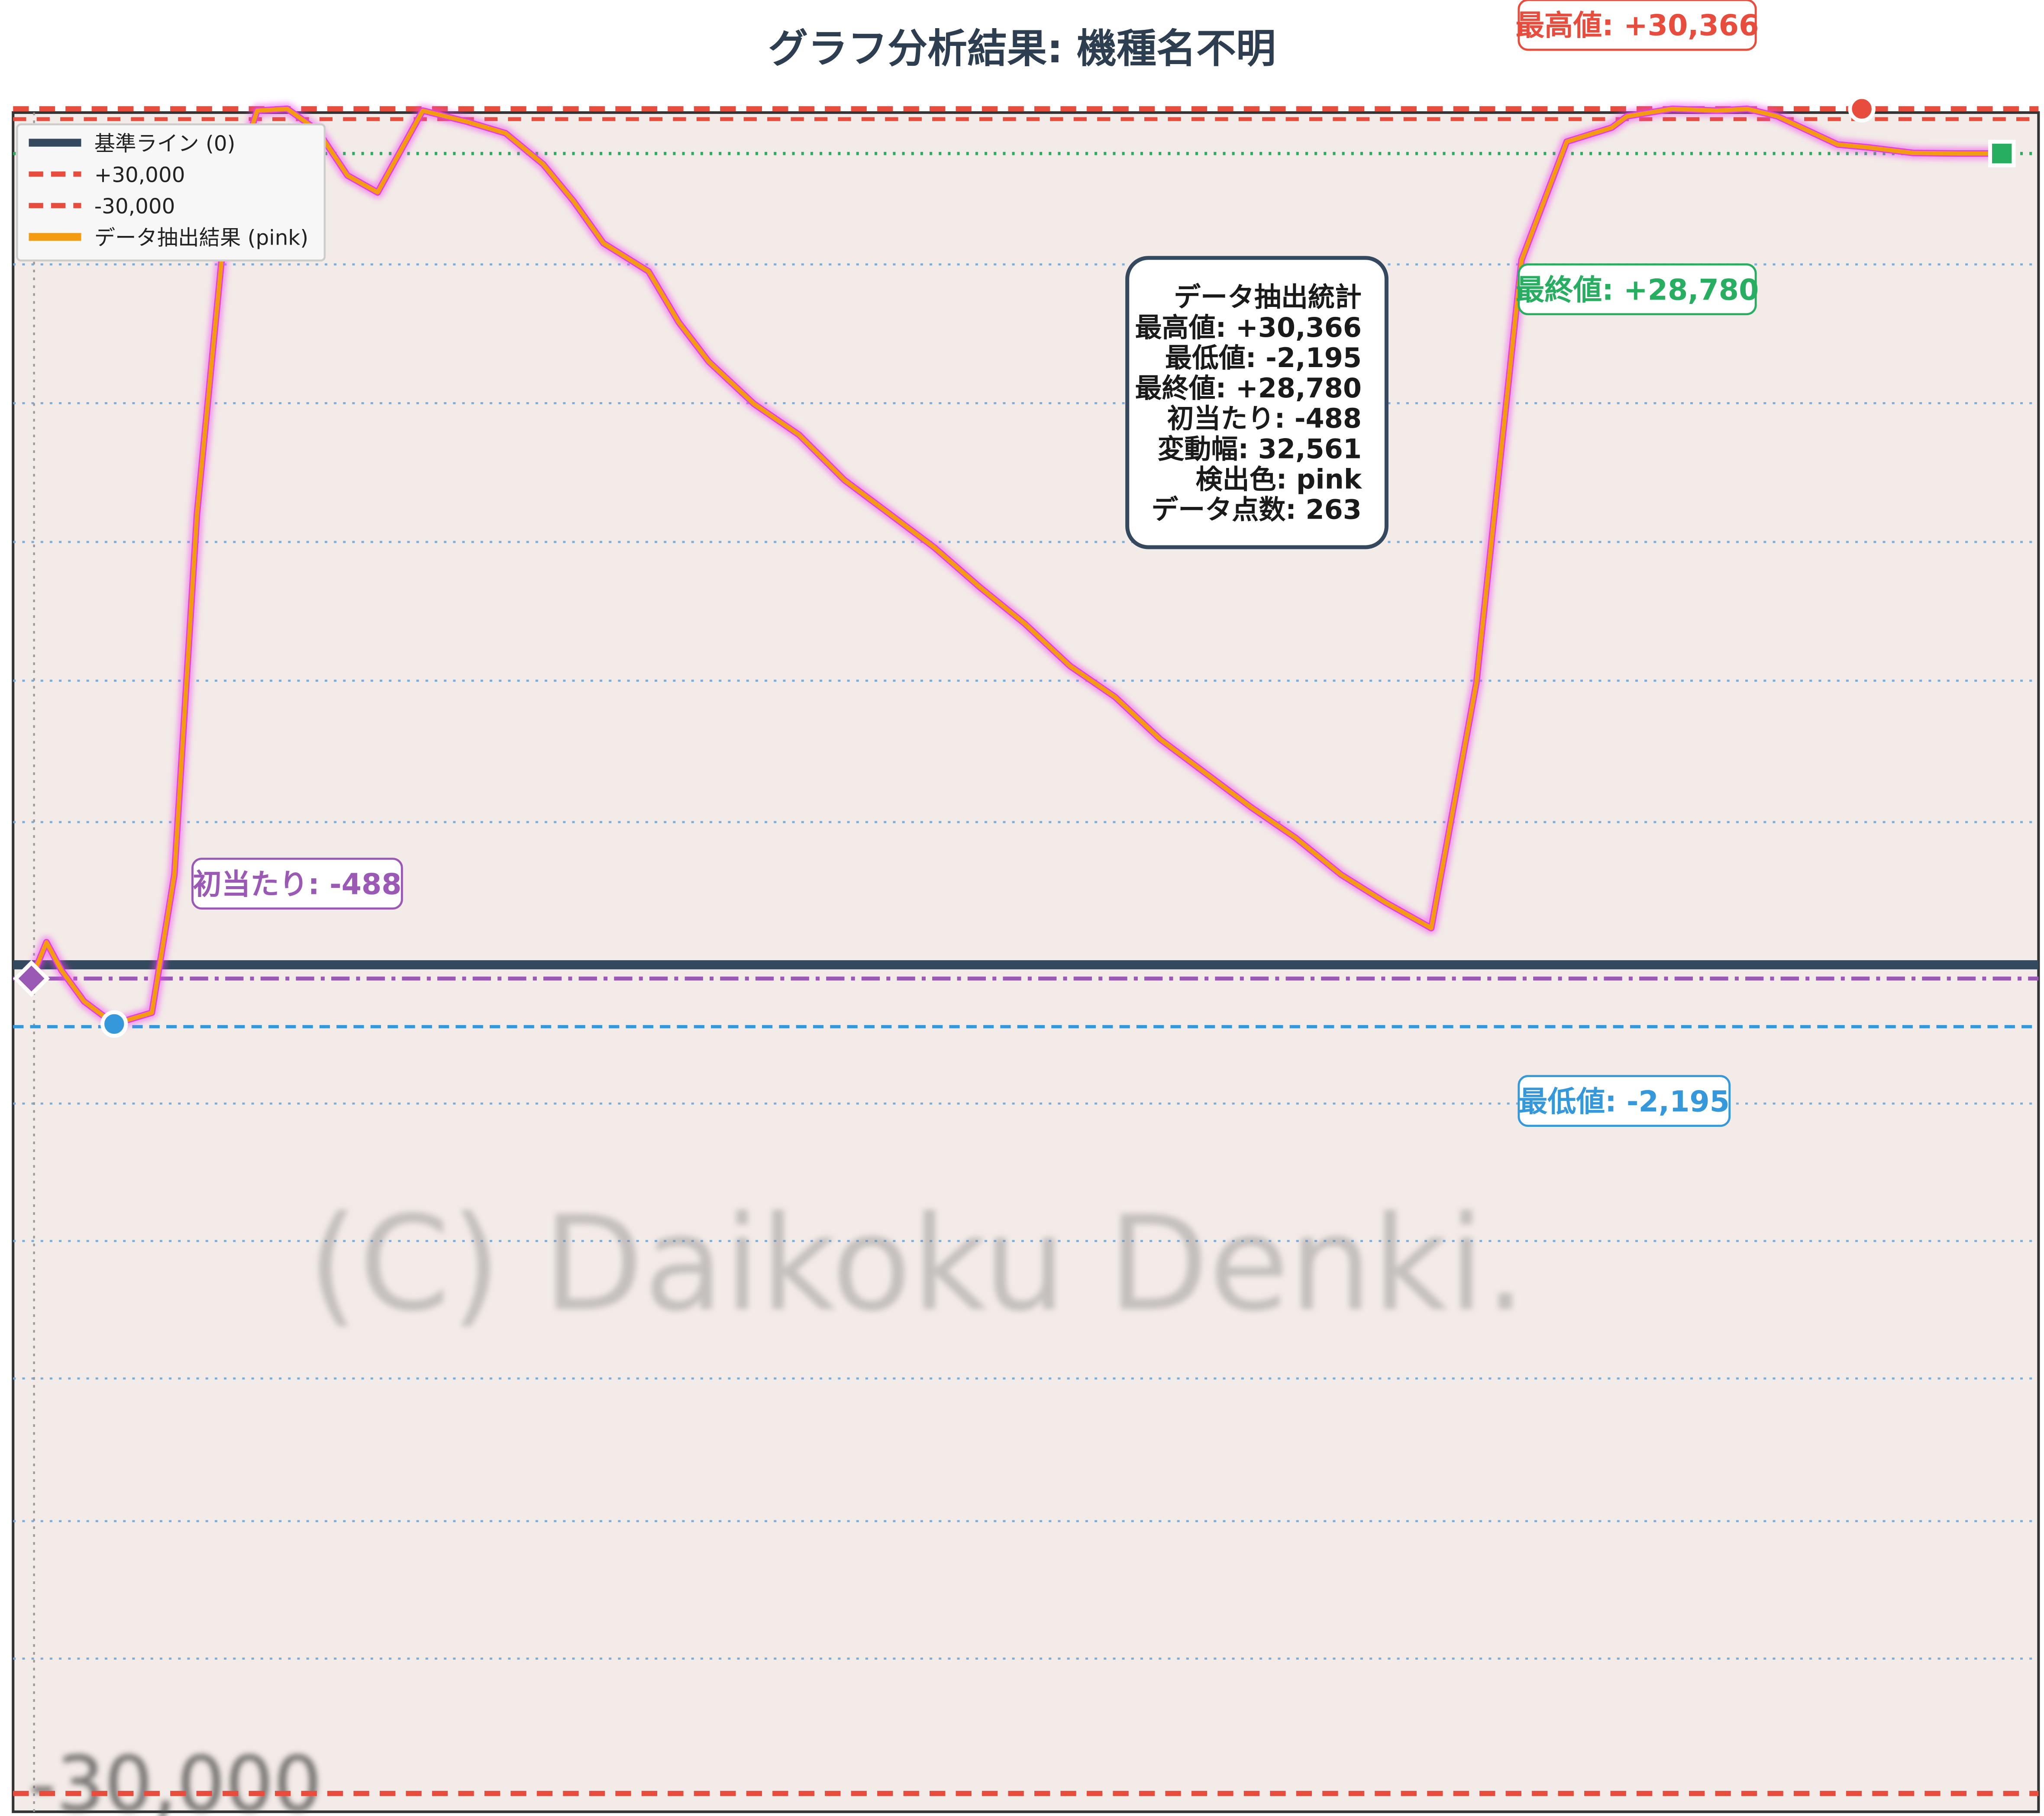 This screenshot has height=1816, width=2044. I want to click on stats-line: 初当たり: -488, so click(1264, 418).